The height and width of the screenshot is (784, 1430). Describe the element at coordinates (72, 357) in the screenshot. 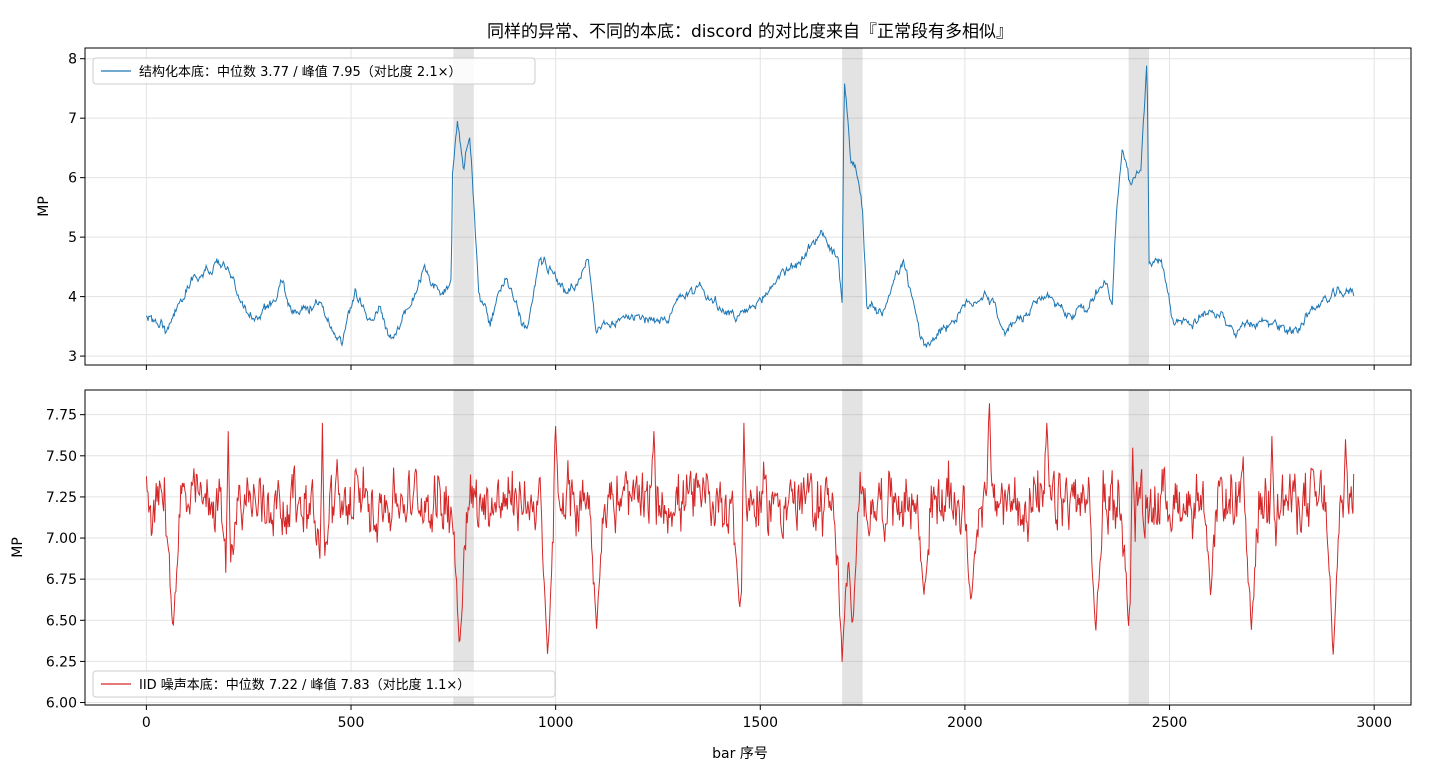

I see `y-tick-label: 3` at that location.